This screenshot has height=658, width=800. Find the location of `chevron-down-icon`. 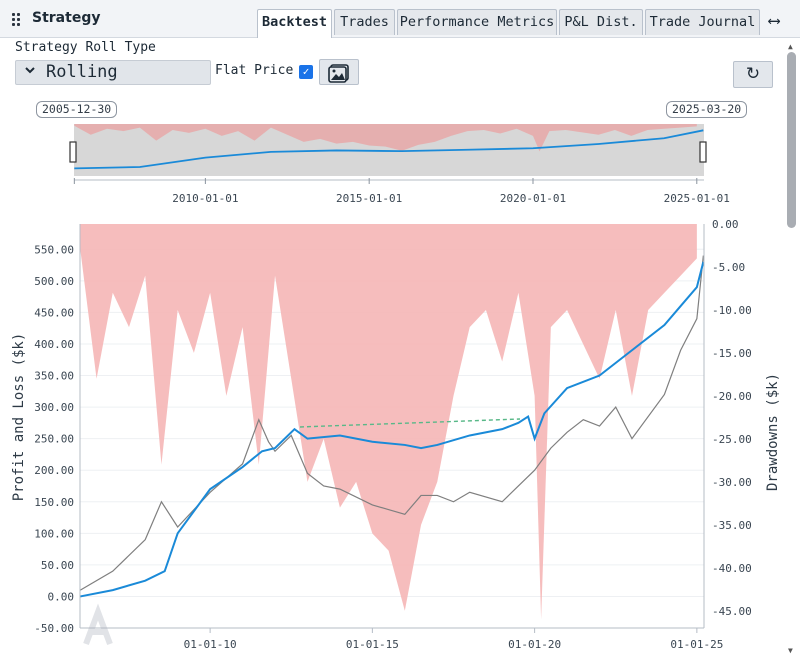

chevron-down-icon is located at coordinates (30, 72).